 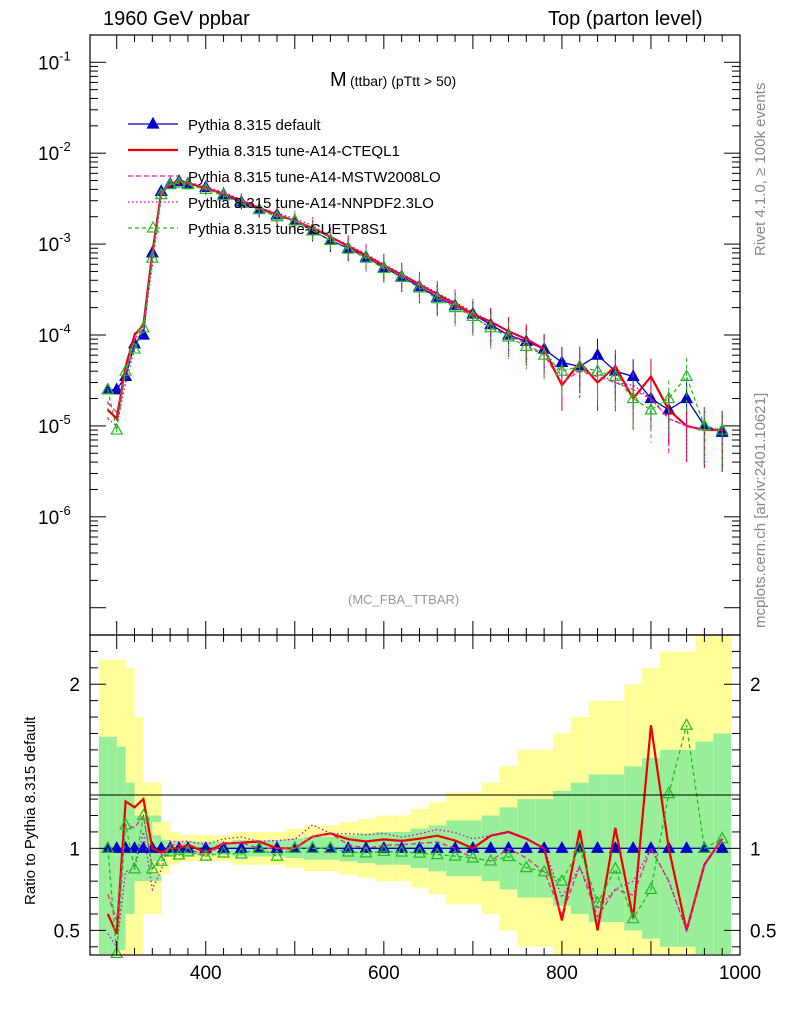 I want to click on legend-label-3: Pythia 8.315 tune-A14-NNPDF2.3LO, so click(x=311, y=203).